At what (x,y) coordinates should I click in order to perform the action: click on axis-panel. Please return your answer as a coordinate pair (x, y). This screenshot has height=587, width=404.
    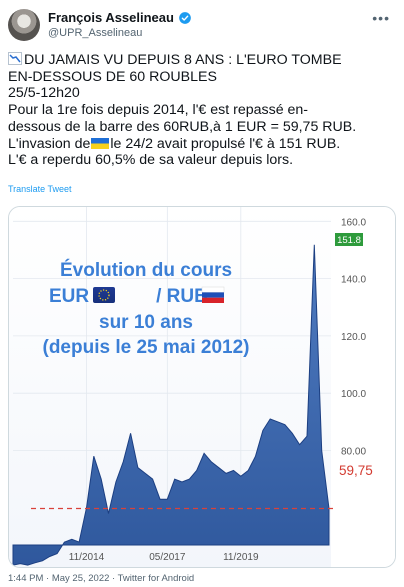
    Looking at the image, I should click on (363, 387).